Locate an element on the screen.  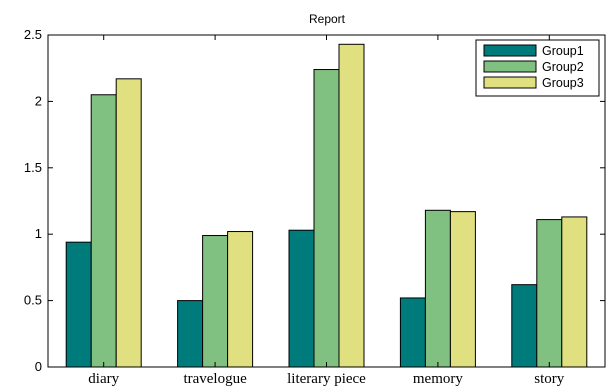
bar-group1-memory is located at coordinates (412, 332).